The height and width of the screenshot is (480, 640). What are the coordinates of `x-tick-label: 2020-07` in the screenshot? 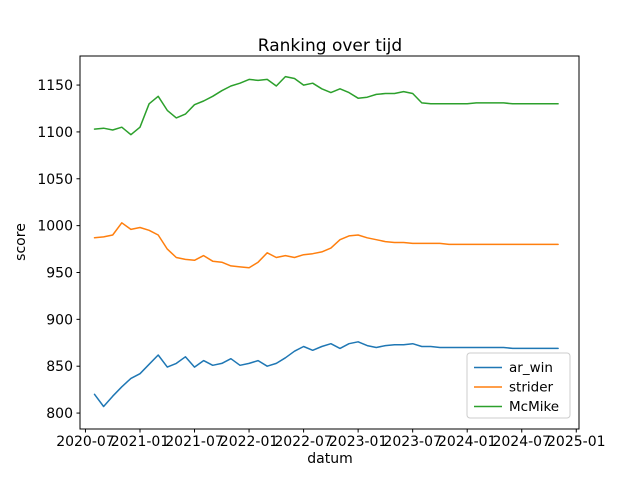 It's located at (85, 442).